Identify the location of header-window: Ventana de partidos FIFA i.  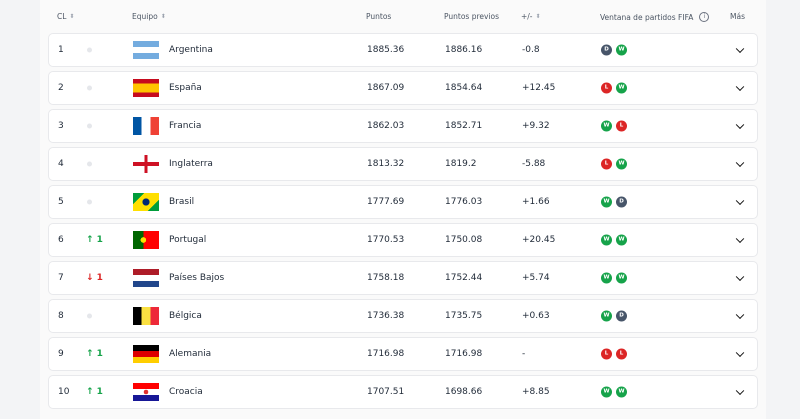
(655, 17).